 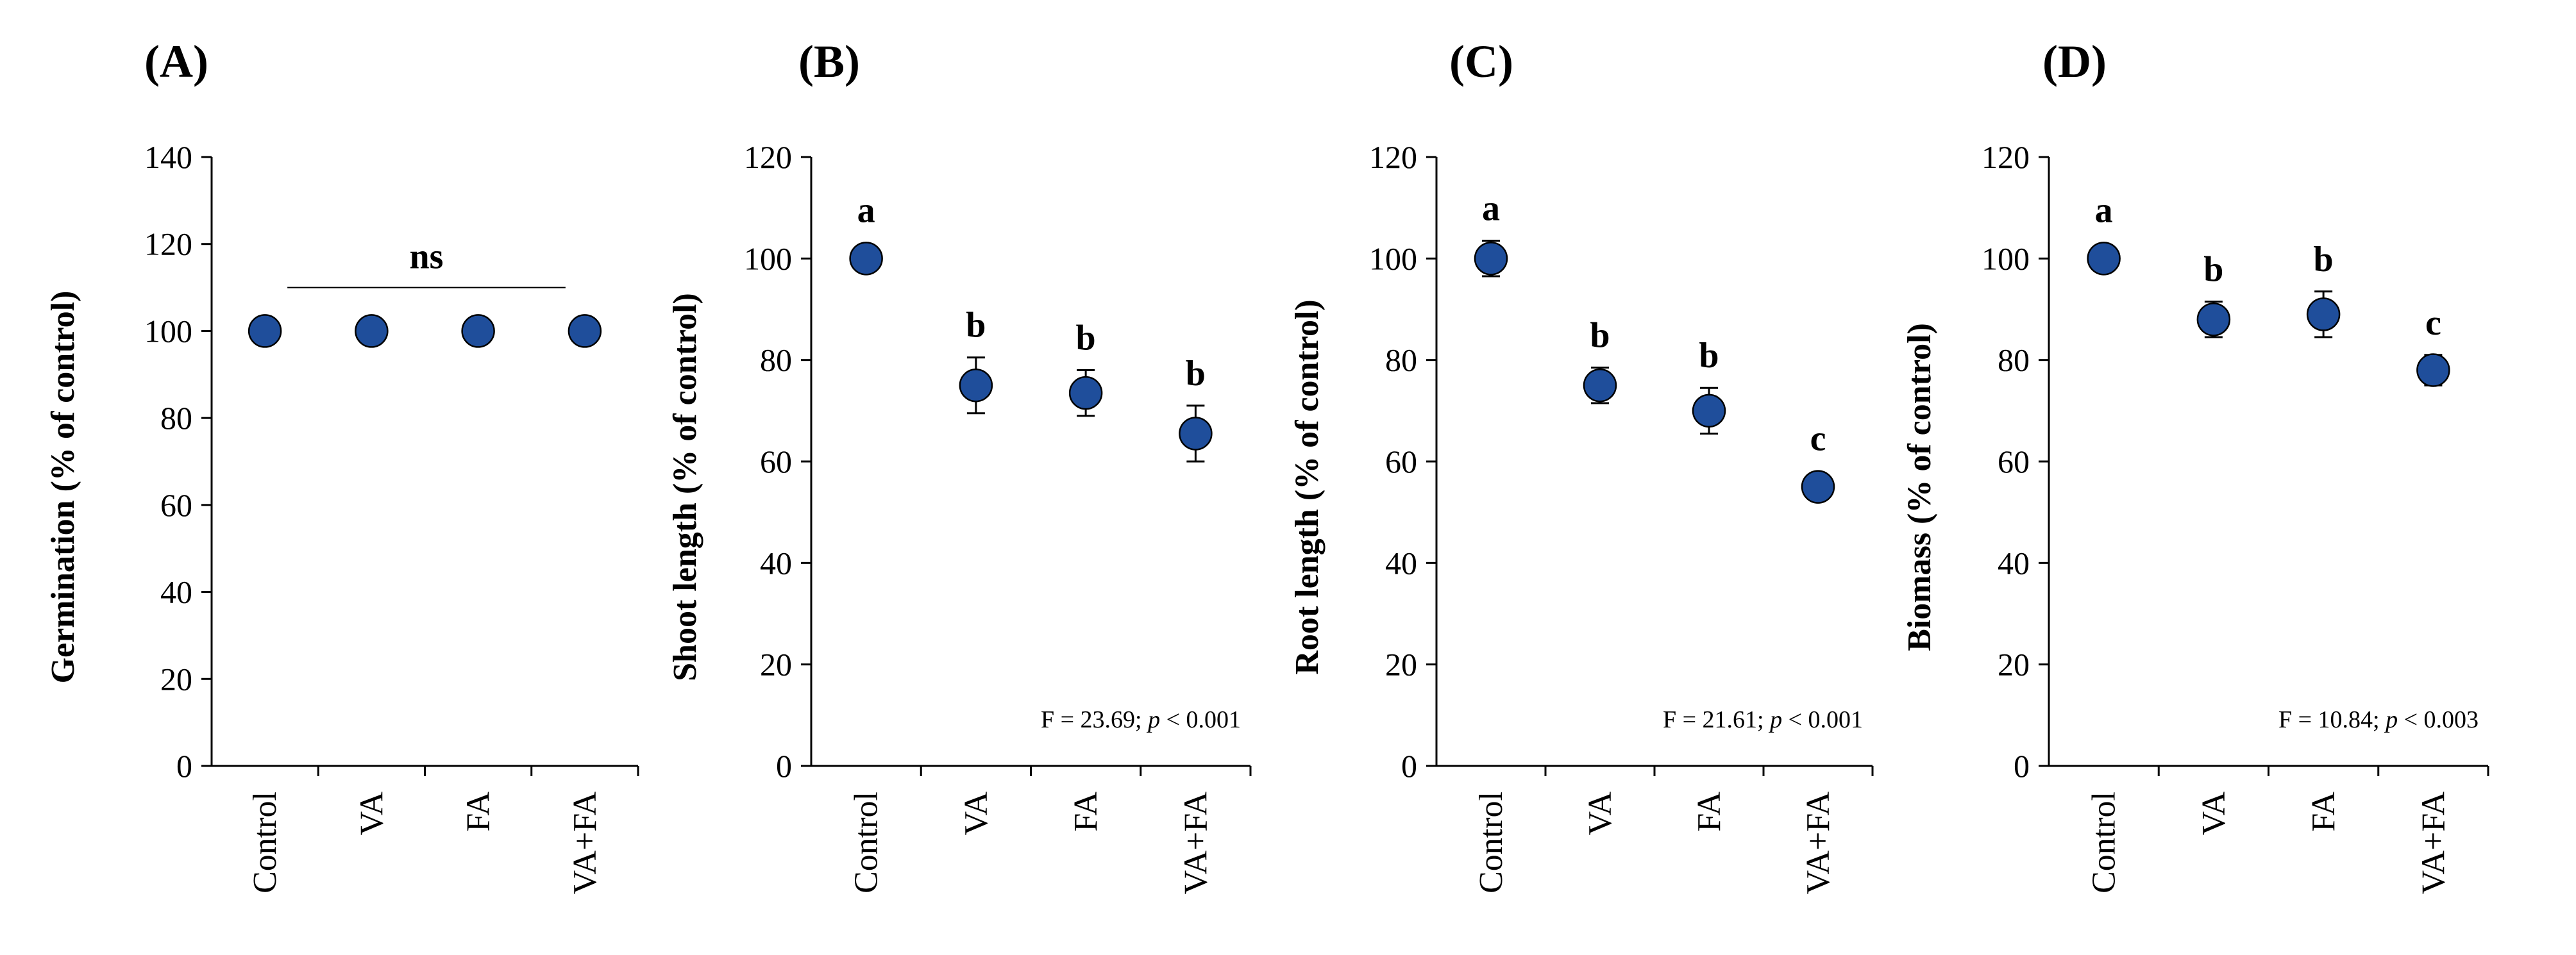 What do you see at coordinates (1481, 61) in the screenshot?
I see `panel-label: (C)` at bounding box center [1481, 61].